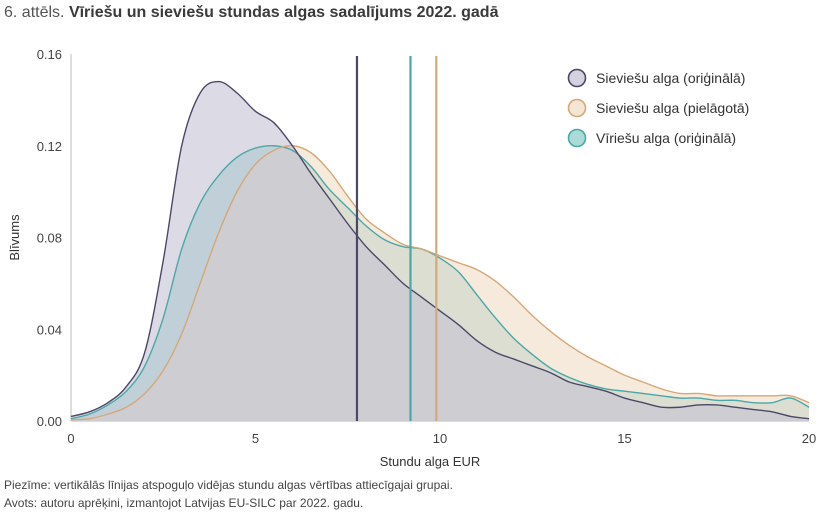  Describe the element at coordinates (49, 238) in the screenshot. I see `y-tick-label-2: 0.08` at that location.